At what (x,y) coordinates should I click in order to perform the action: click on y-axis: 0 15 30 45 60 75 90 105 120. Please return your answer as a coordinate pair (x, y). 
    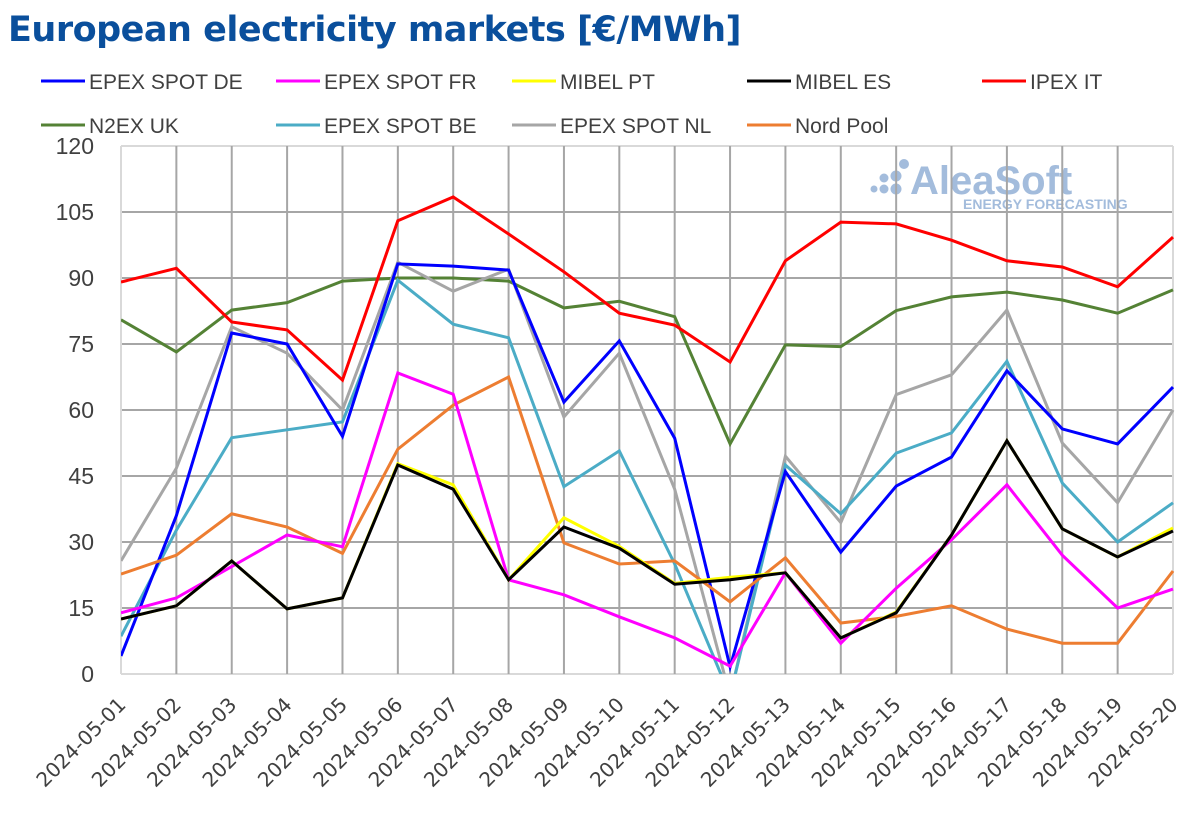
    Looking at the image, I should click on (75, 410).